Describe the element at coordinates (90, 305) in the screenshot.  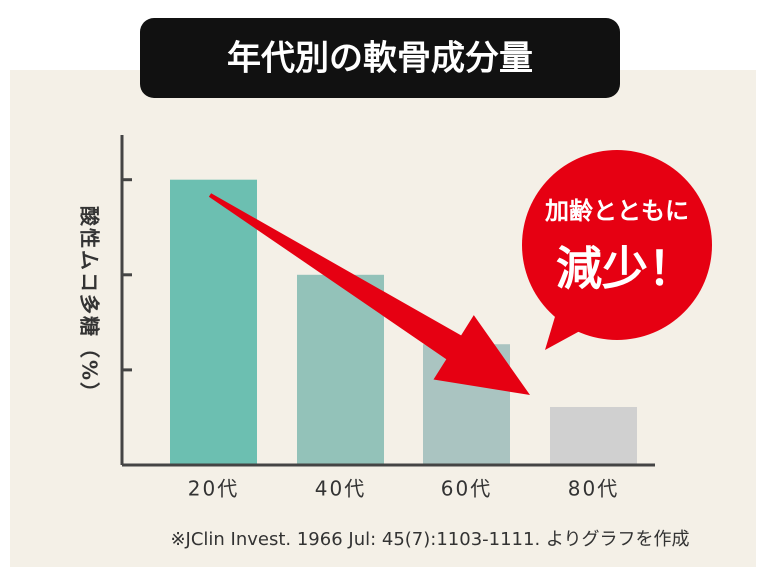
I see `y-axis-label: 酸性ムコ多糖（%）` at that location.